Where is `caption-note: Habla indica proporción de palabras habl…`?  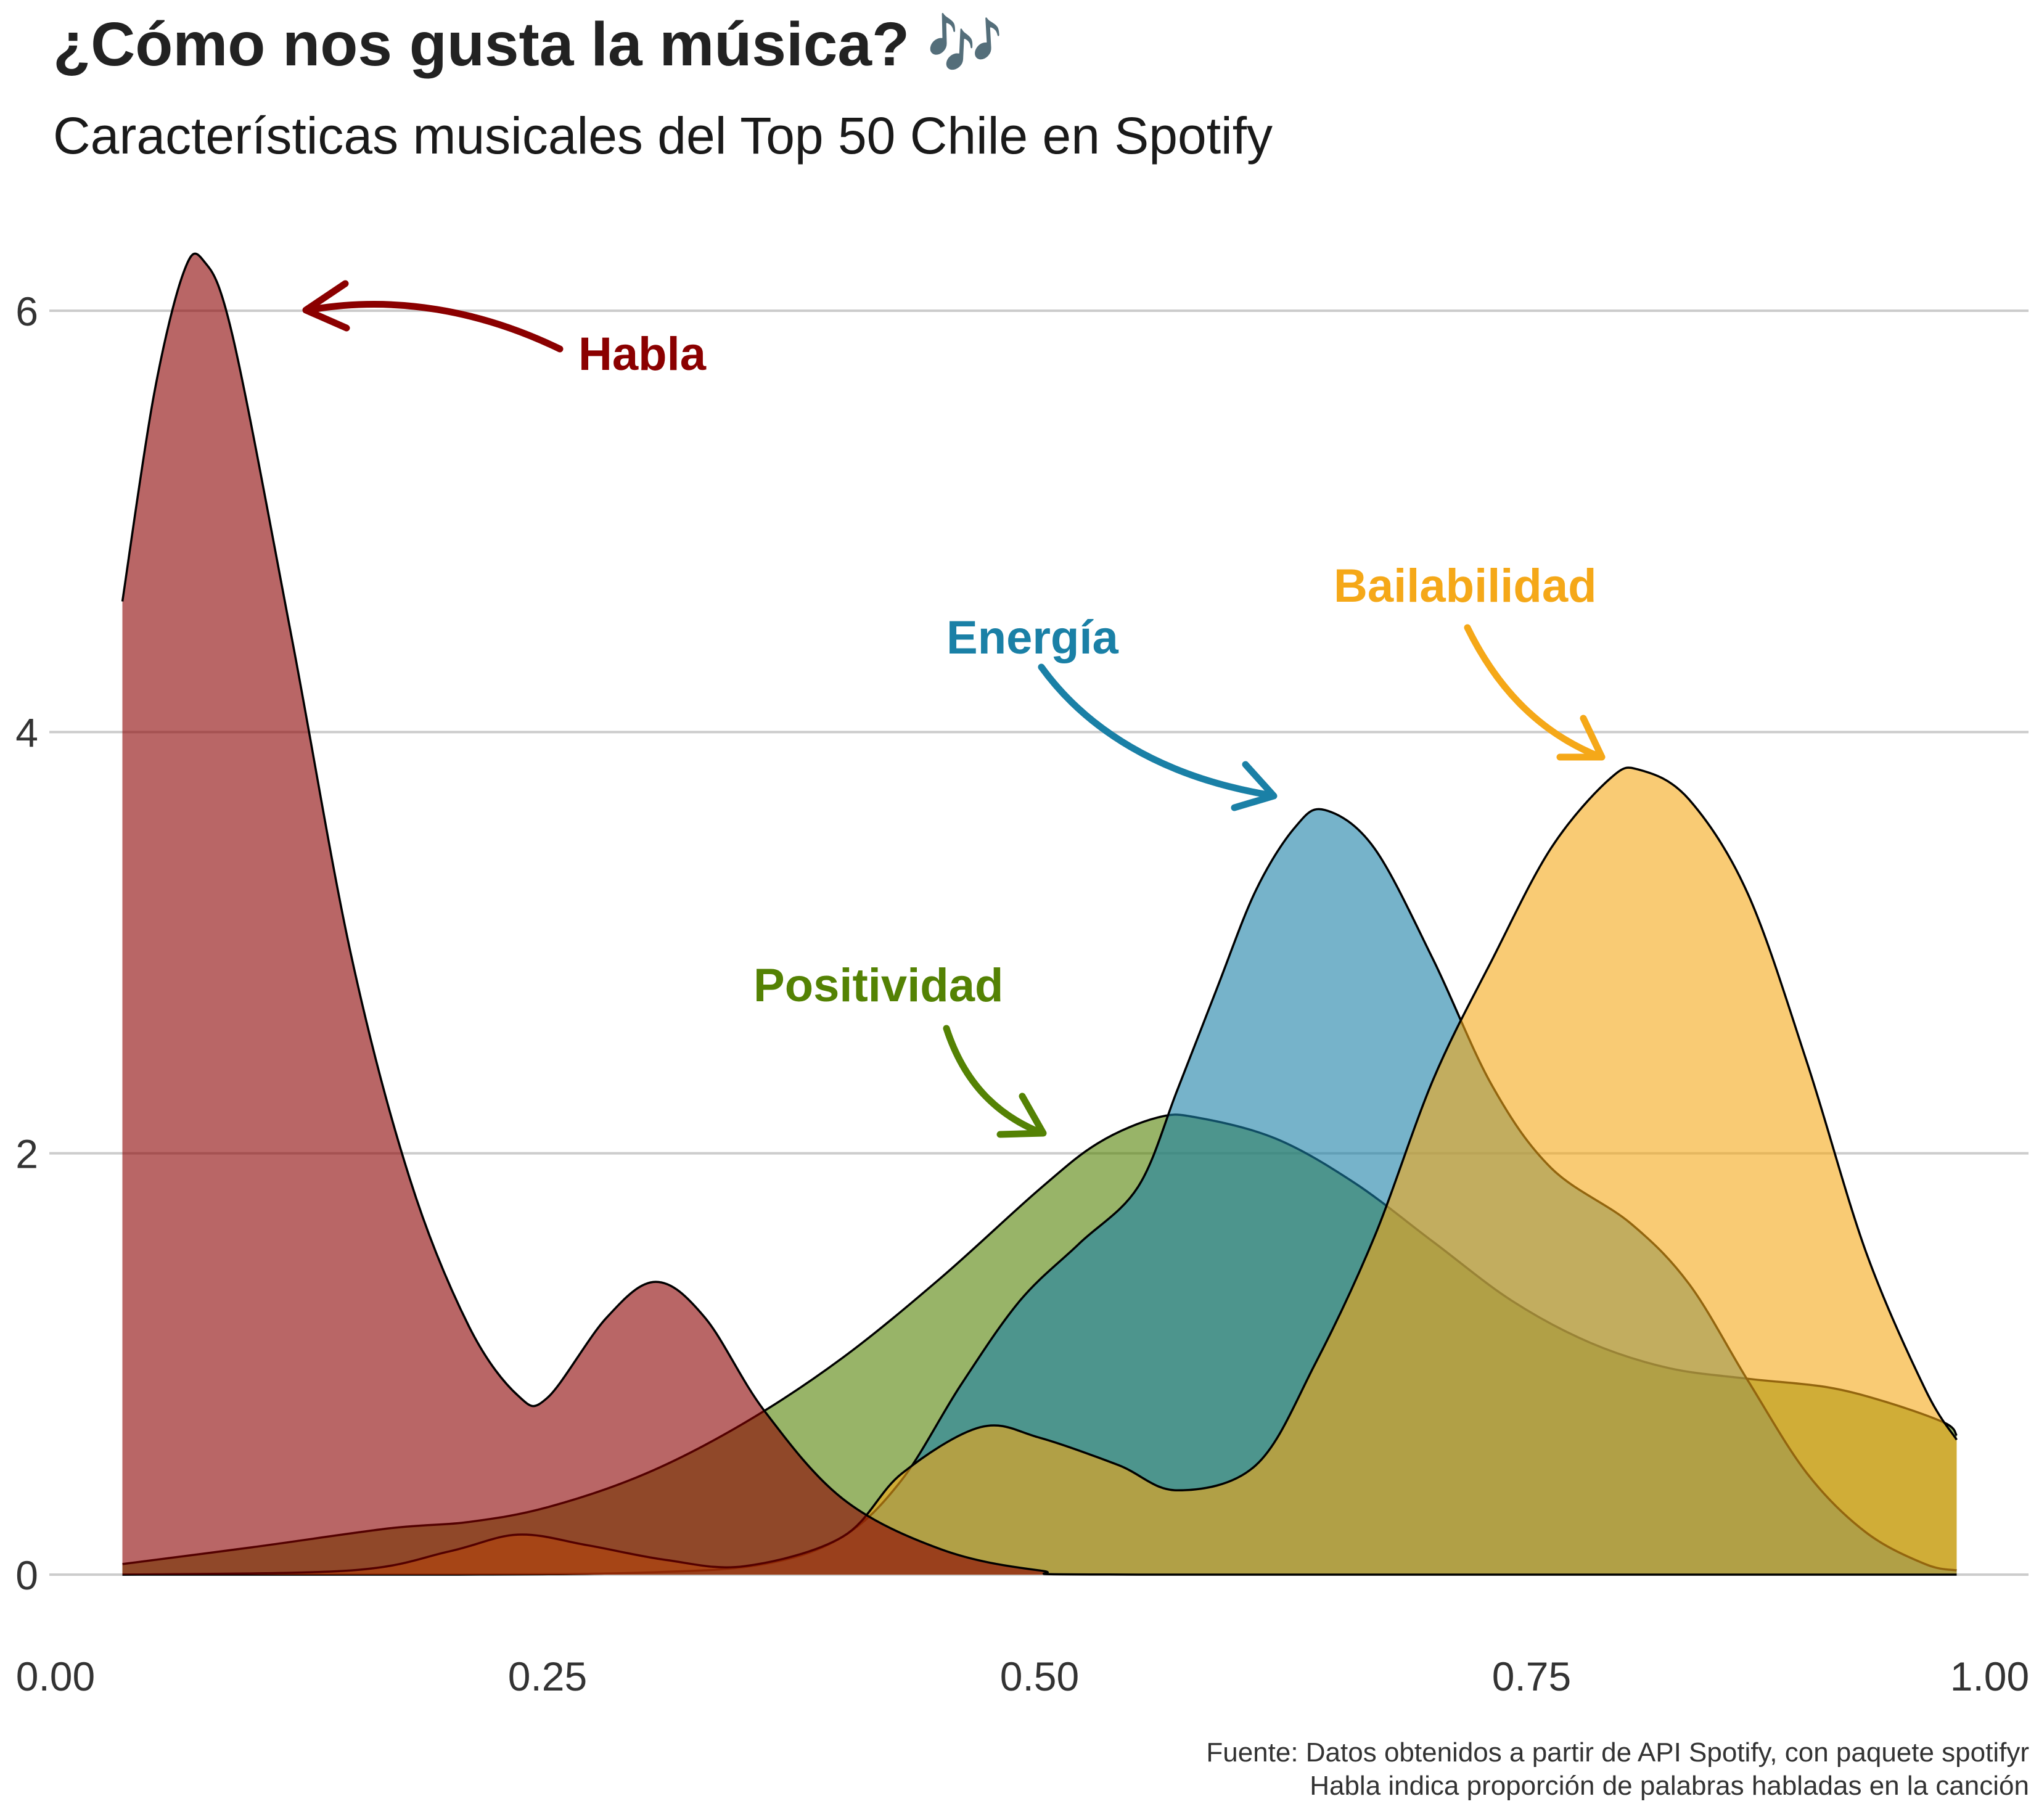 caption-note: Habla indica proporción de palabras habl… is located at coordinates (1669, 1786).